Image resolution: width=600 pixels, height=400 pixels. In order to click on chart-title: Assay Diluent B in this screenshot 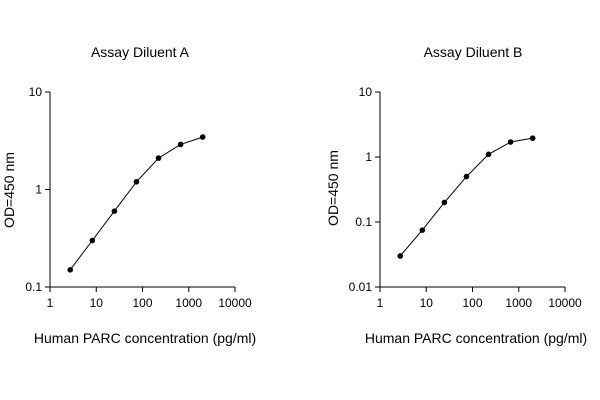, I will do `click(473, 52)`.